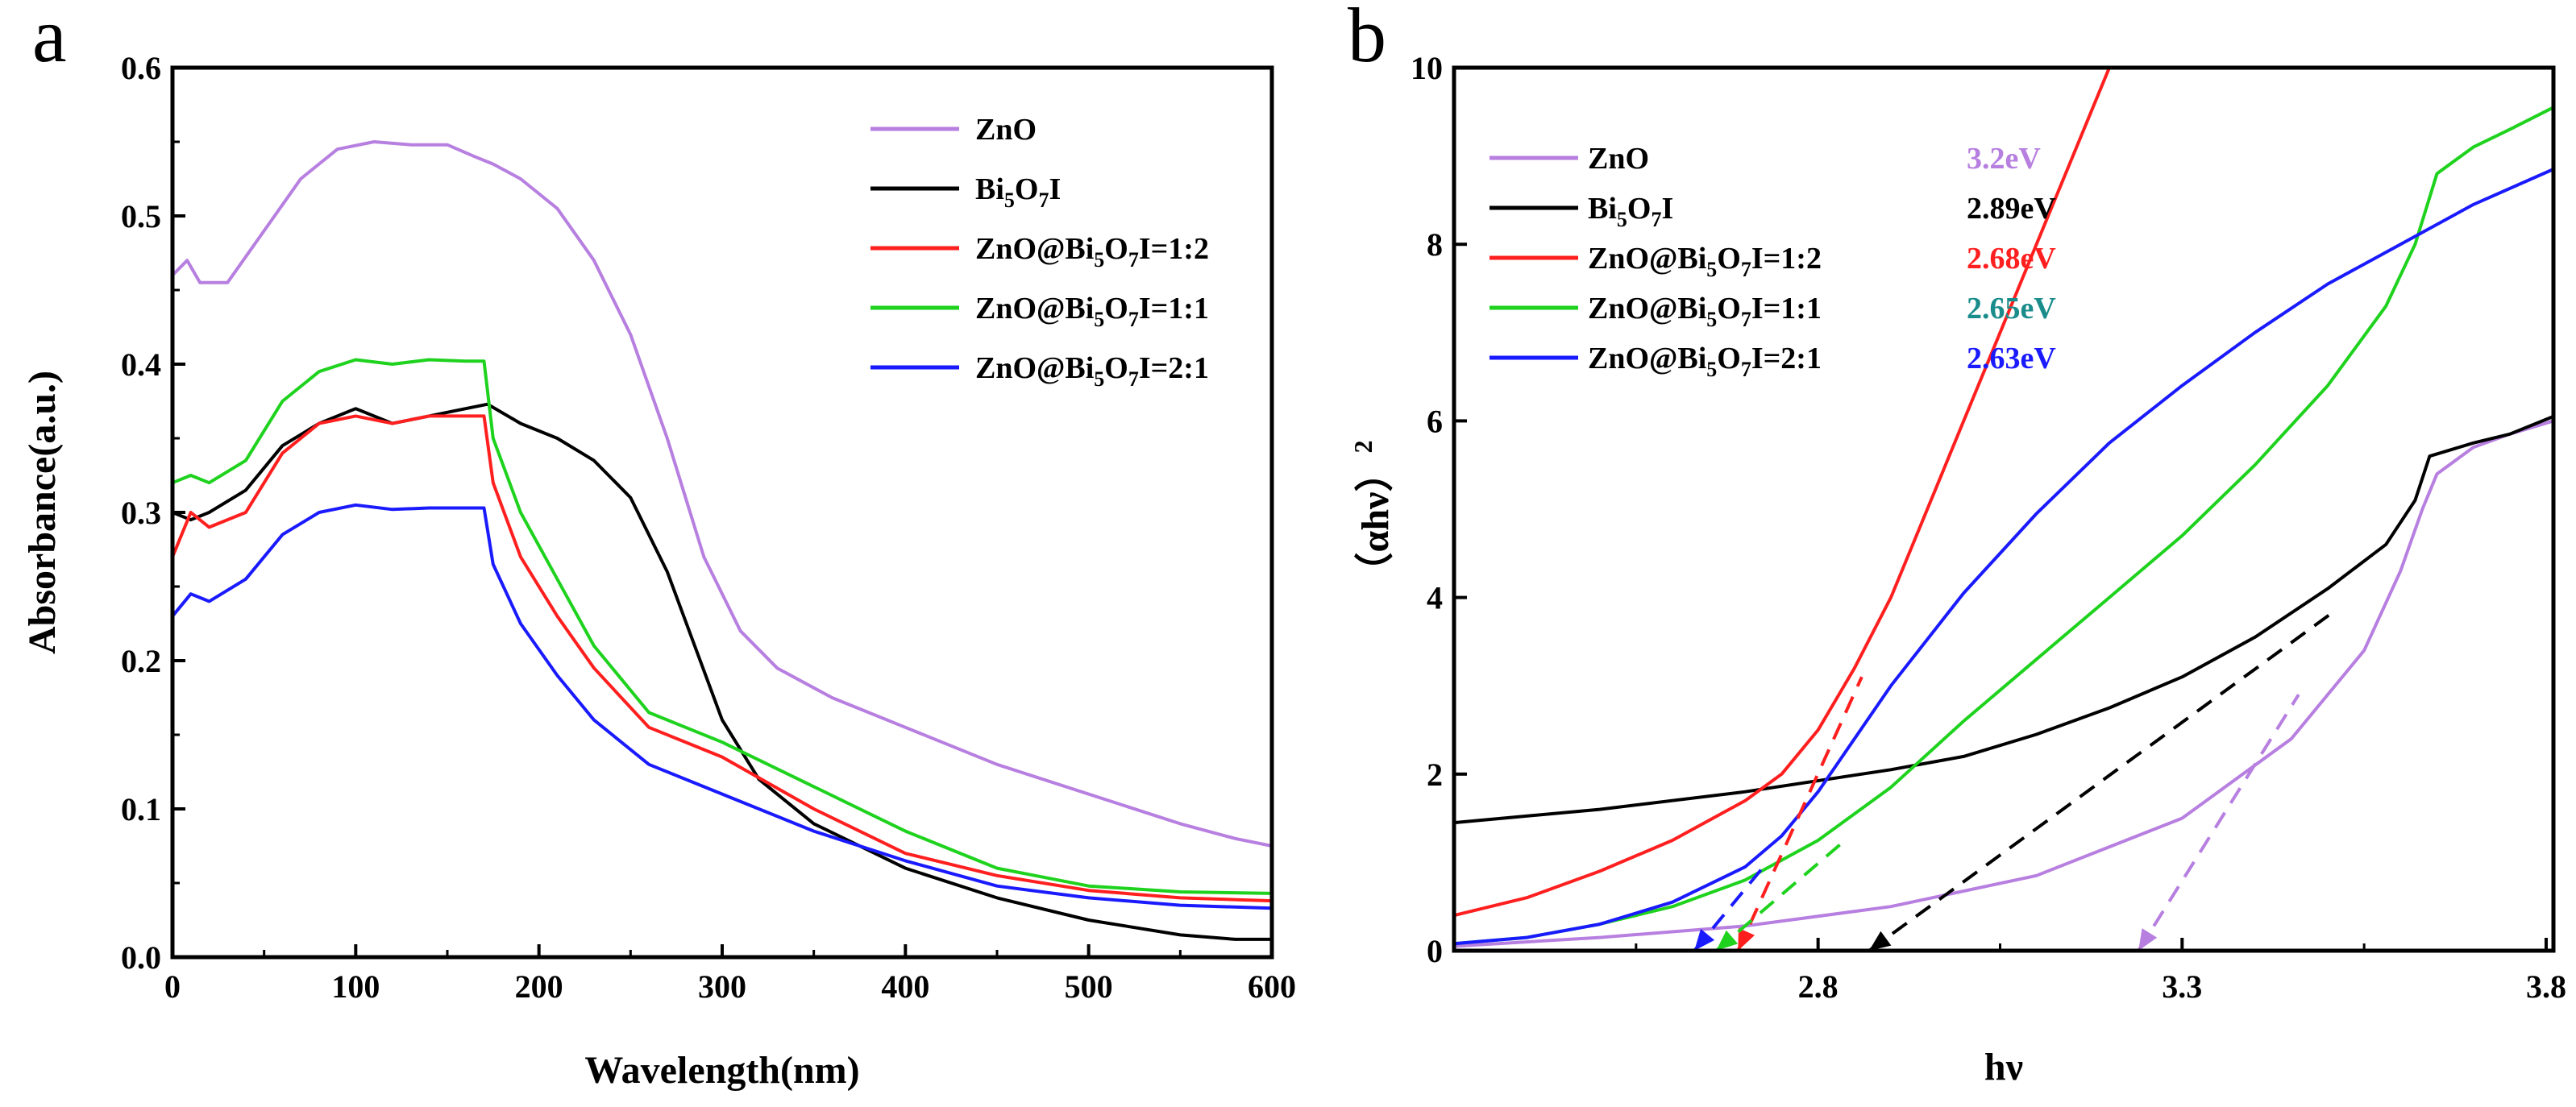  I want to click on y-tick-label: 0.2, so click(141, 661).